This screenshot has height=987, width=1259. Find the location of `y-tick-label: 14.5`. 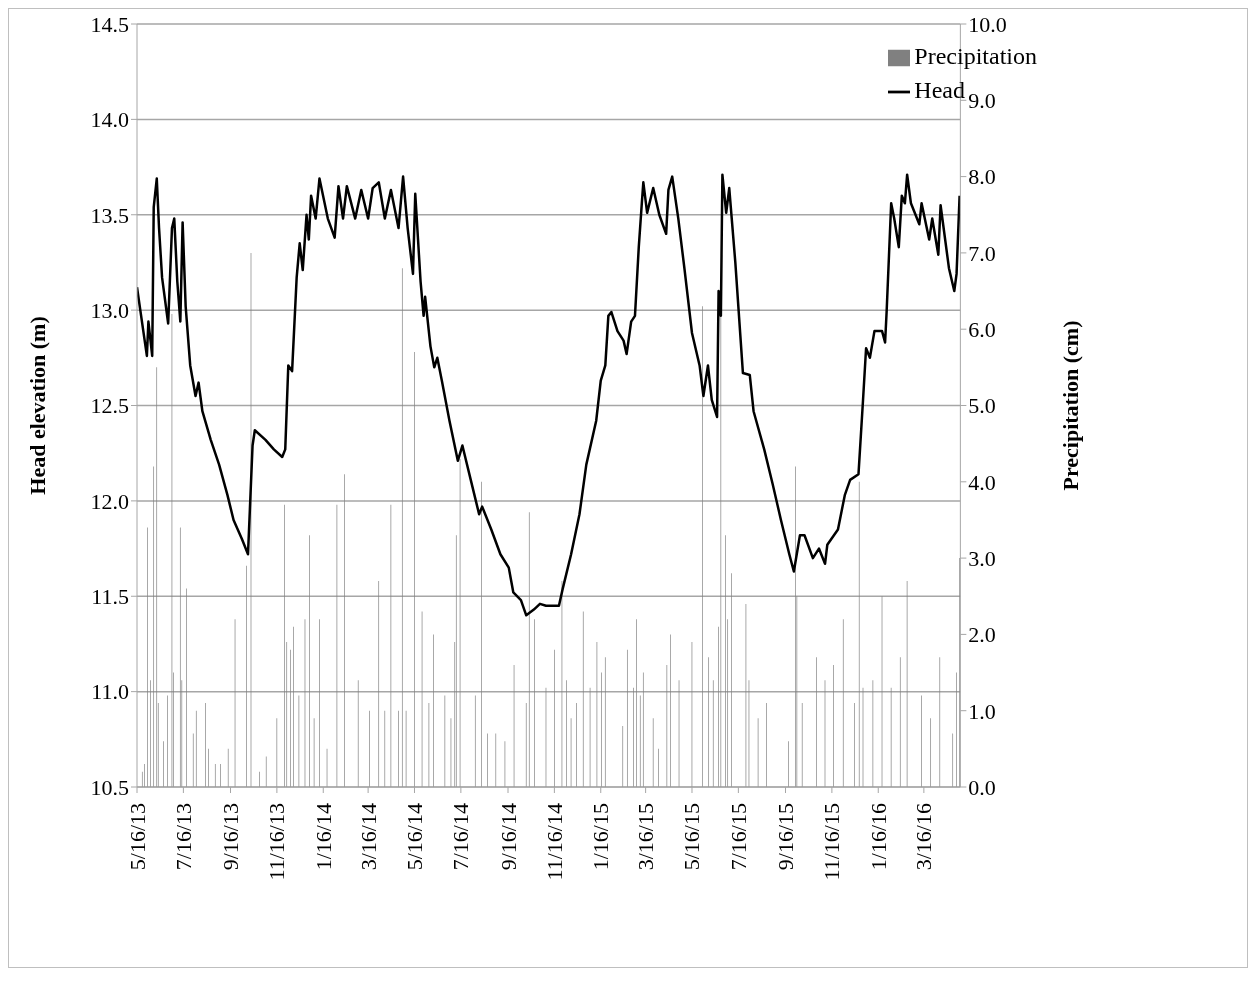

y-tick-label: 14.5 is located at coordinates (109, 24).